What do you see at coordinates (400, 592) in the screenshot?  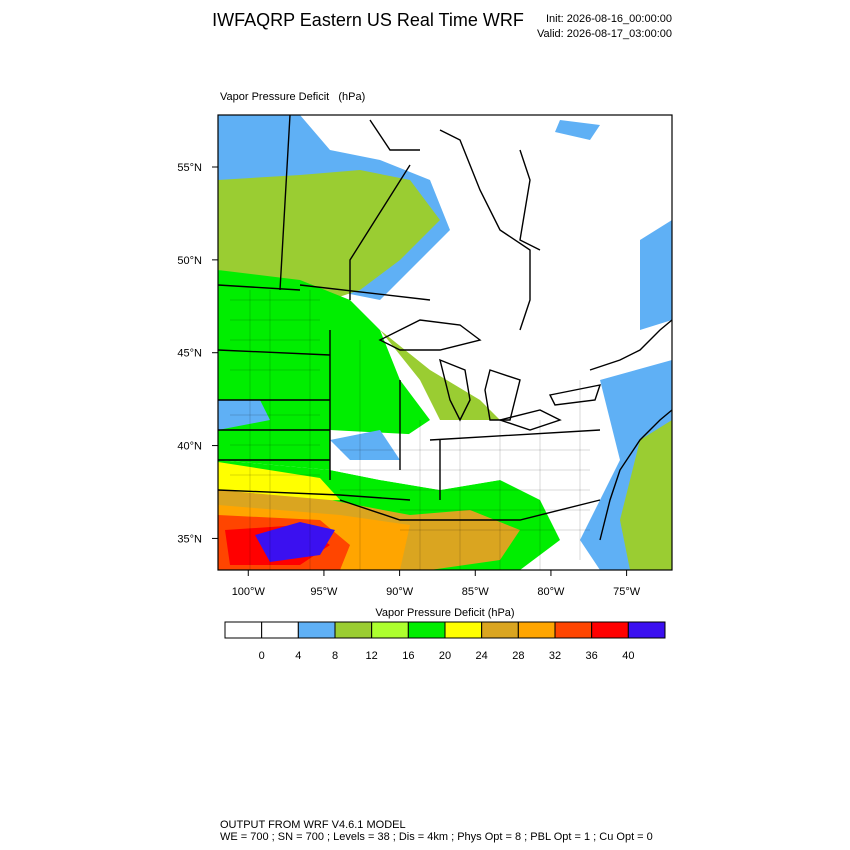 I see `x-tick-label: 90°W` at bounding box center [400, 592].